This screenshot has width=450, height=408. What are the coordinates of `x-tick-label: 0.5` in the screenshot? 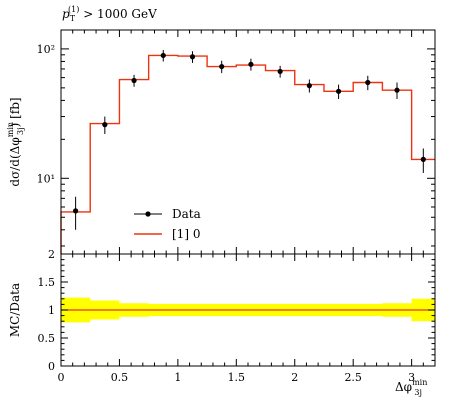 It's located at (120, 377).